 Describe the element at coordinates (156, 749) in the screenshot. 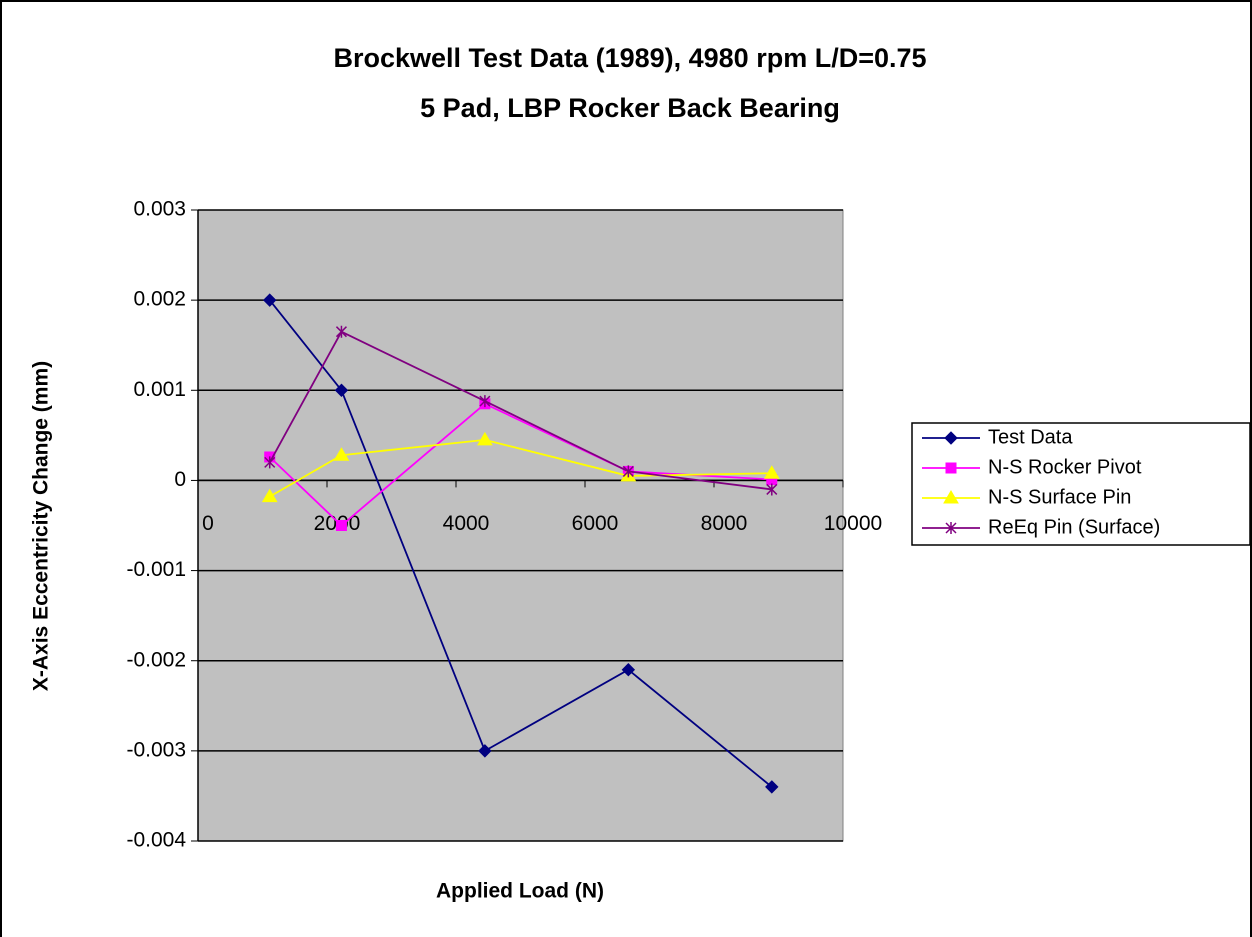

I see `y-tick-label: -0.003` at that location.